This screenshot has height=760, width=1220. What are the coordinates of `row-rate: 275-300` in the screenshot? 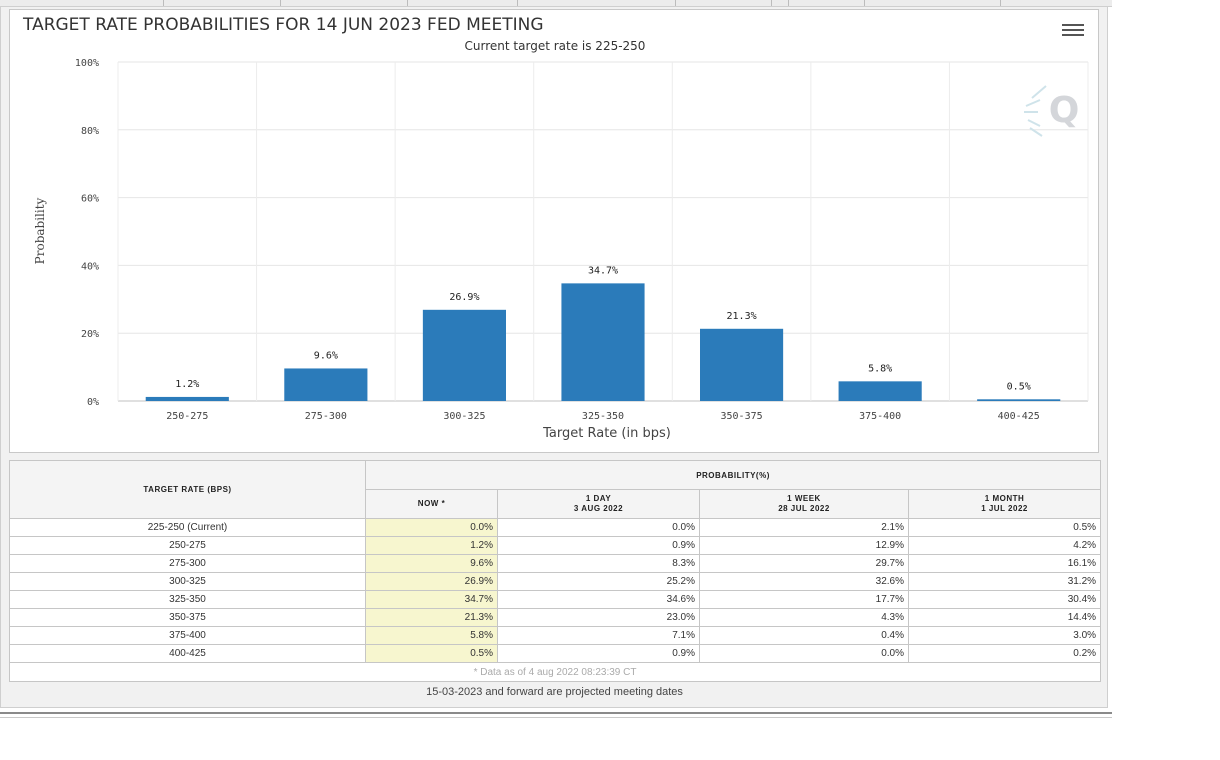 It's located at (187, 563).